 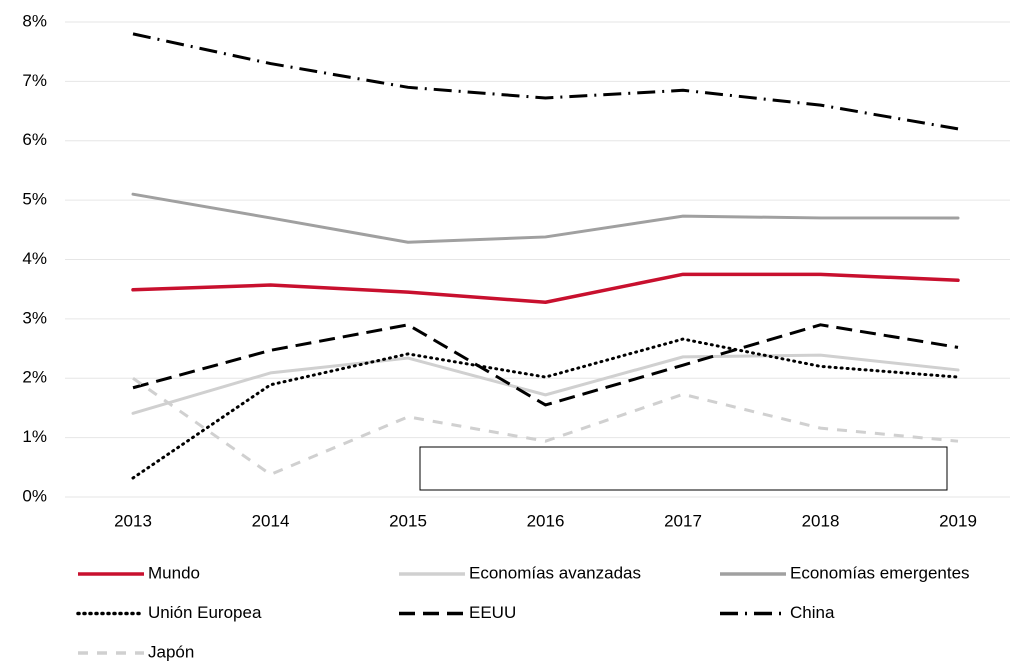 I want to click on legend-label: Mundo, so click(x=174, y=572).